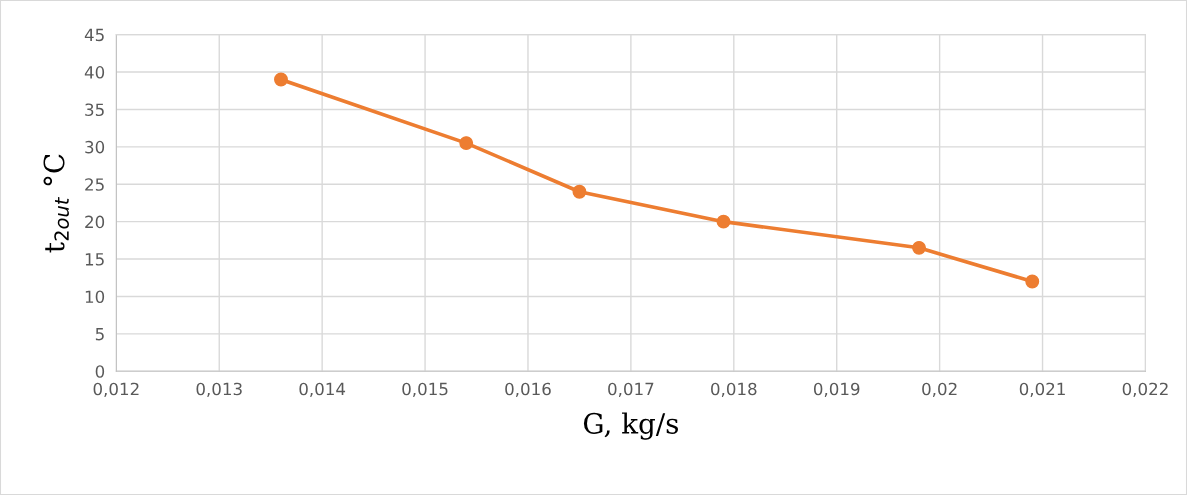 This screenshot has height=495, width=1187. I want to click on y-tick-label: 45, so click(94, 35).